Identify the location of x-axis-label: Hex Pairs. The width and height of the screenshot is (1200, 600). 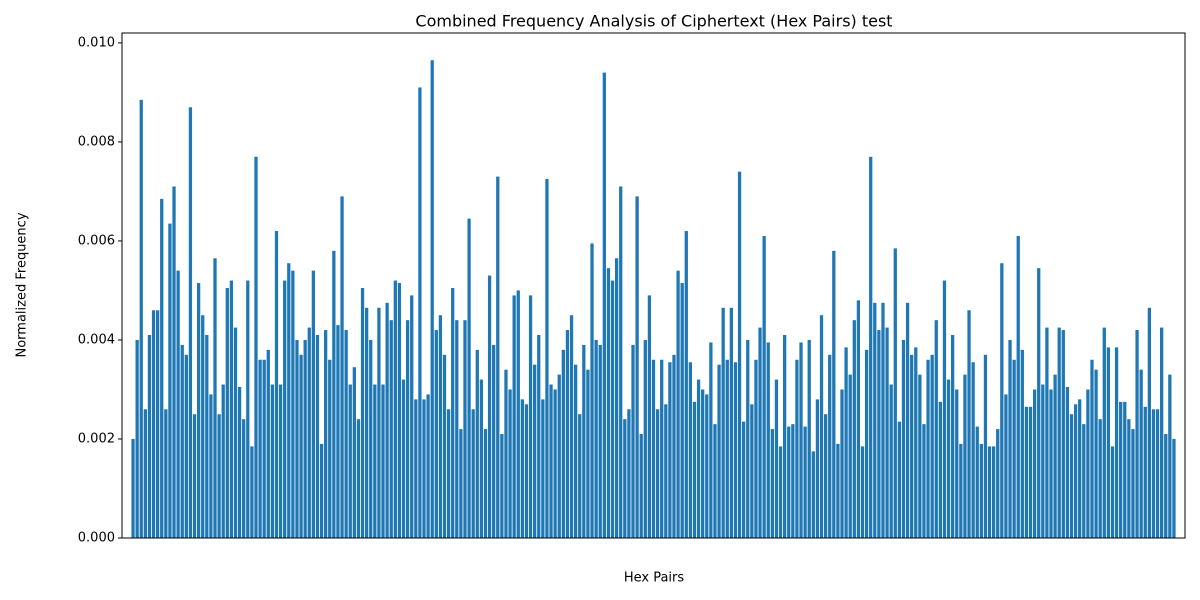
(654, 578).